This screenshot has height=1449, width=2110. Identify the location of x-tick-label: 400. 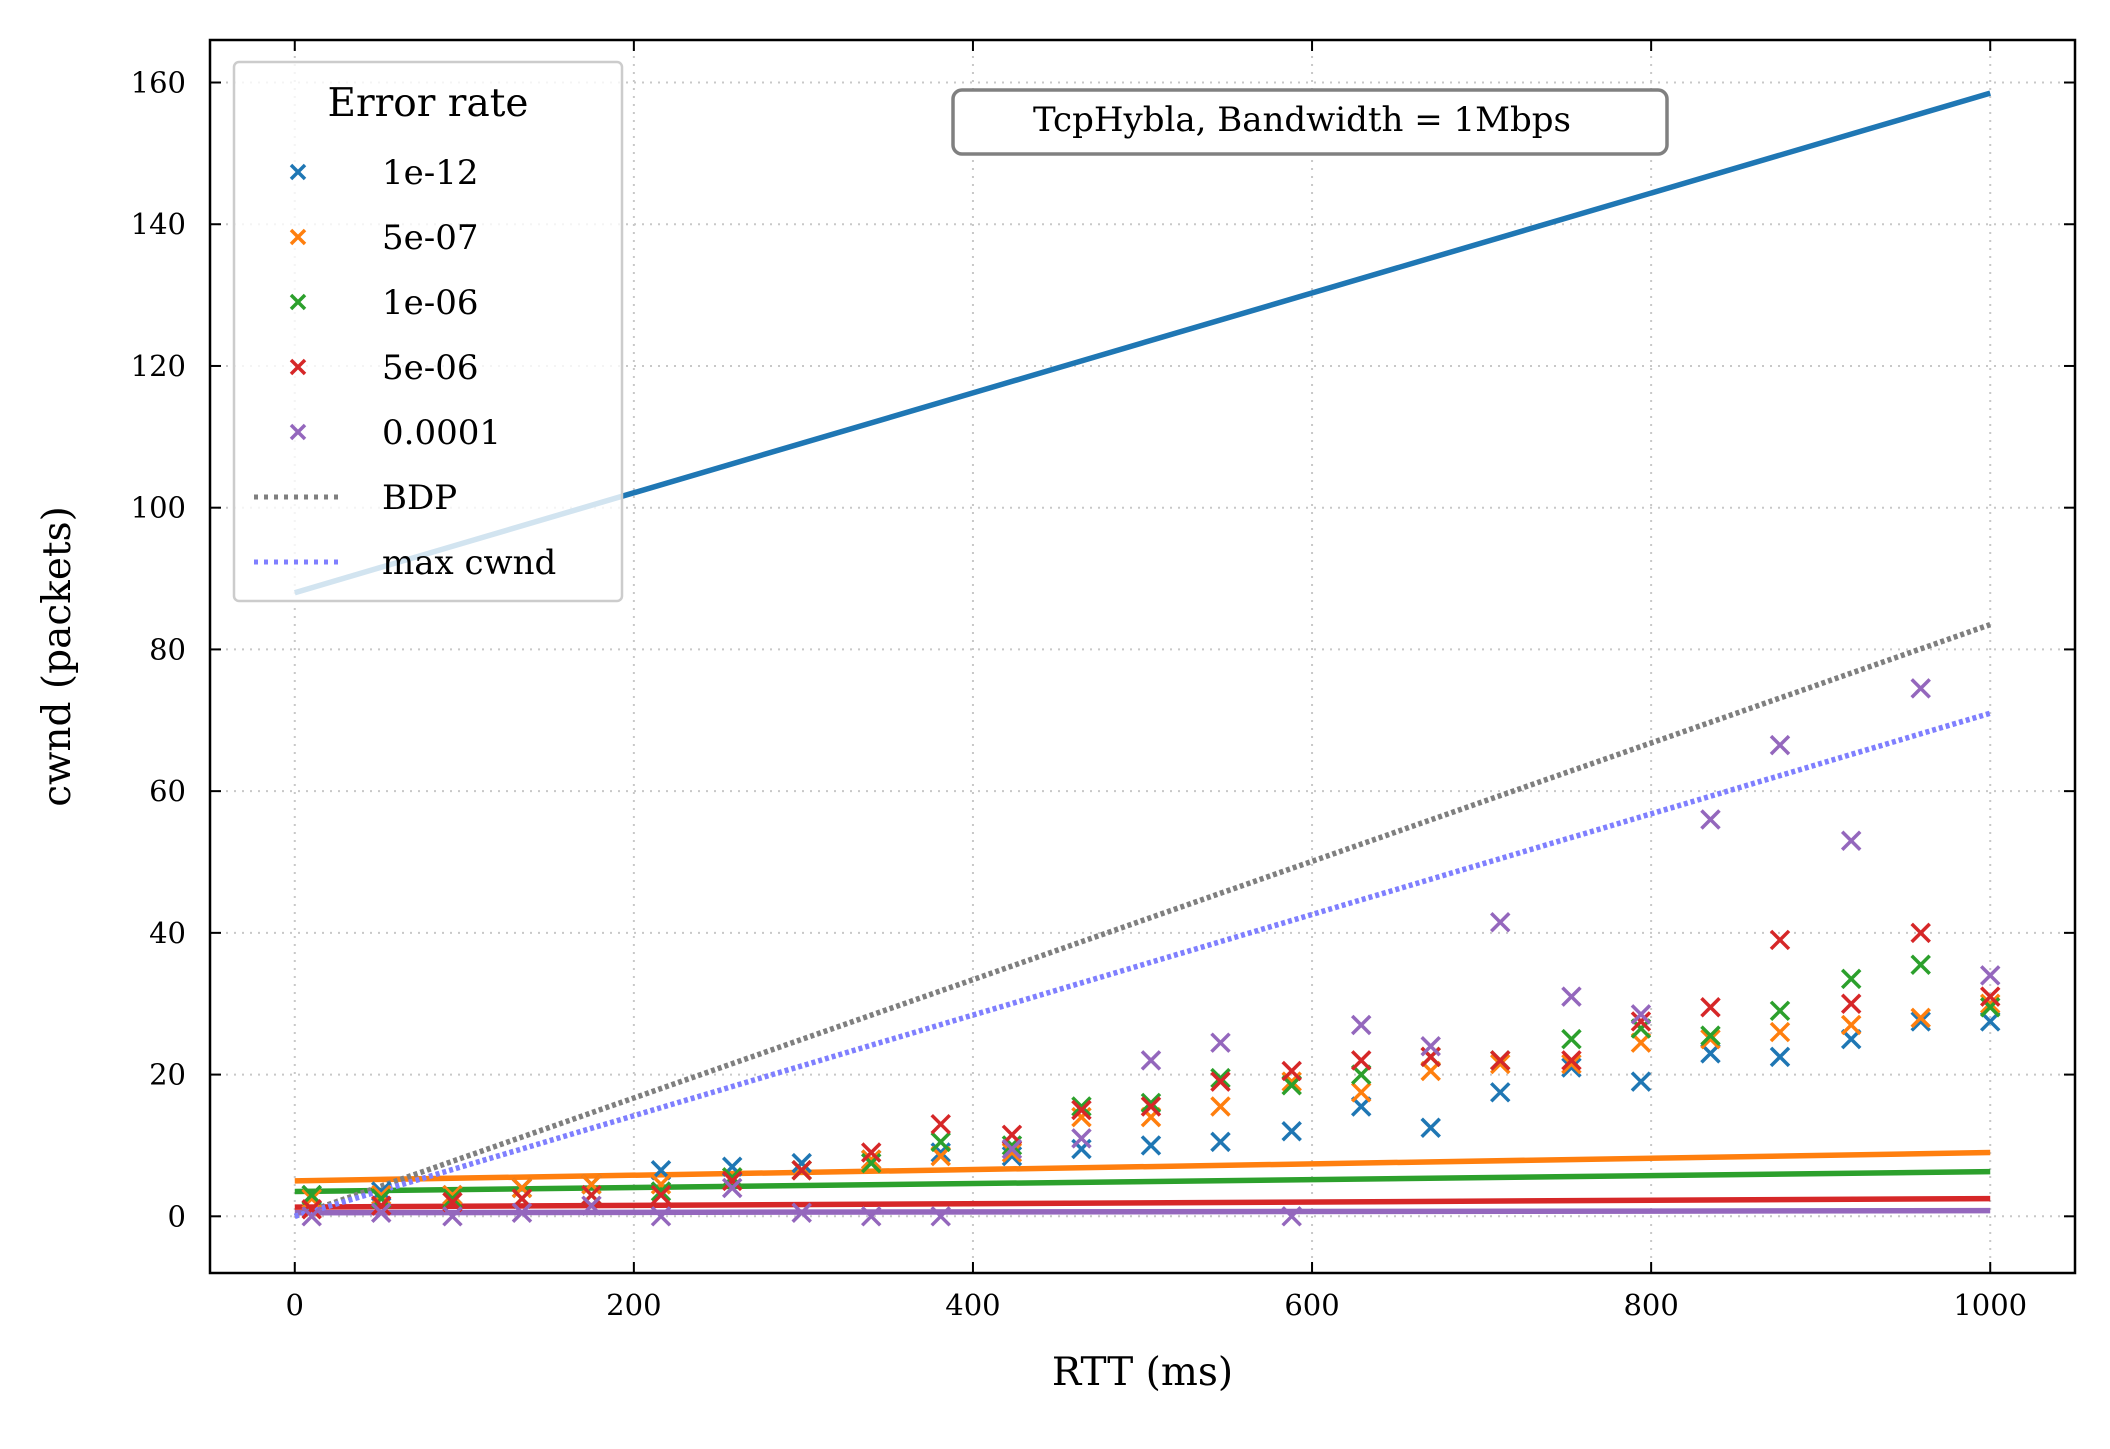
(972, 1305).